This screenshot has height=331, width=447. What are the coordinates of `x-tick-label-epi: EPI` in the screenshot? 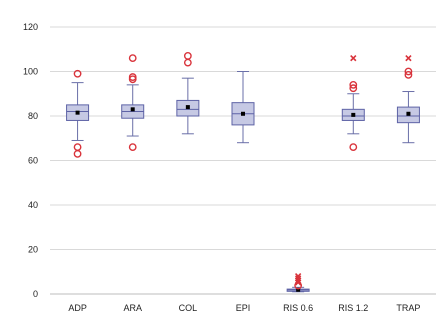 It's located at (243, 308).